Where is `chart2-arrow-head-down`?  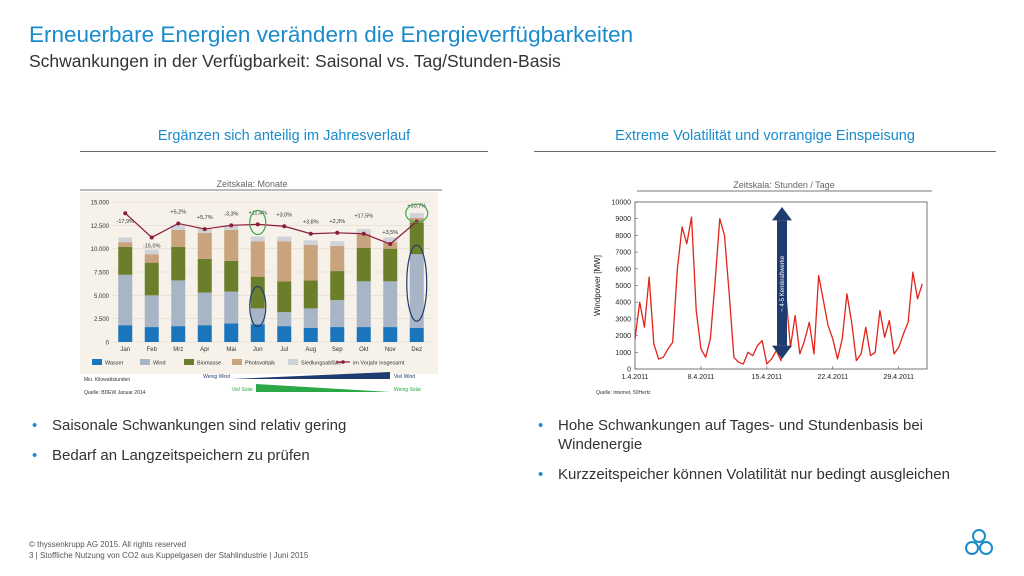
chart2-arrow-head-down is located at coordinates (782, 352).